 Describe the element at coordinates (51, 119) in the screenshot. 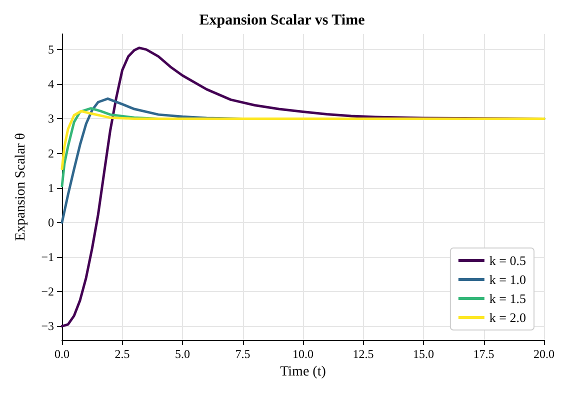

I see `y-tick-label: 3` at that location.